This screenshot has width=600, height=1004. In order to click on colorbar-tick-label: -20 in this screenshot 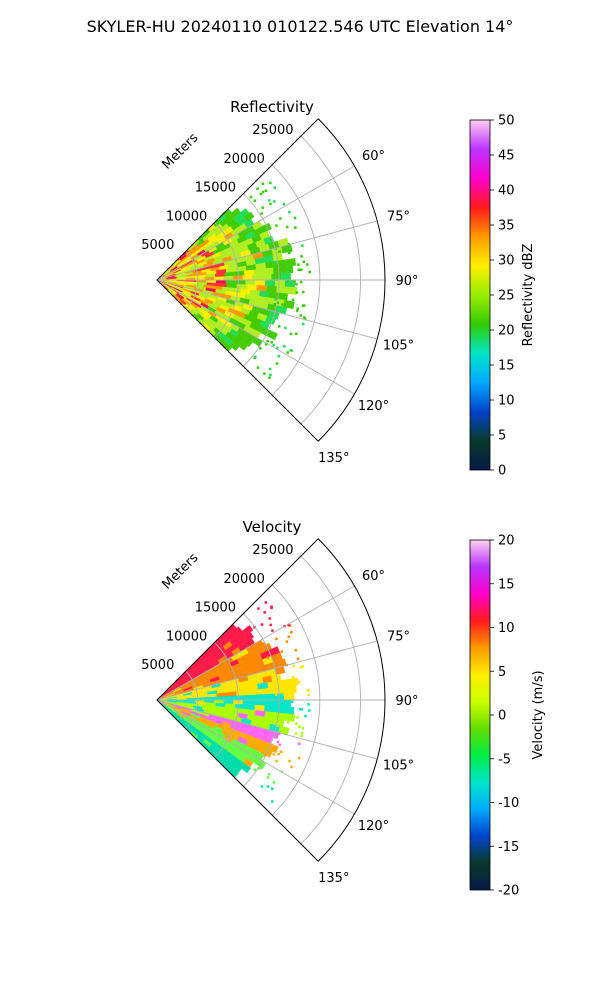, I will do `click(508, 891)`.